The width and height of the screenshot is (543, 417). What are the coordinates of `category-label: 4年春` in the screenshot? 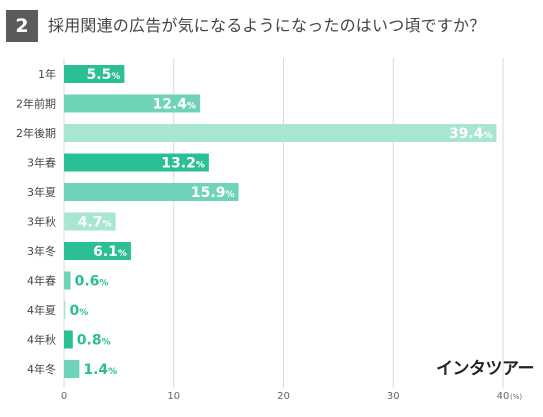 It's located at (41, 281).